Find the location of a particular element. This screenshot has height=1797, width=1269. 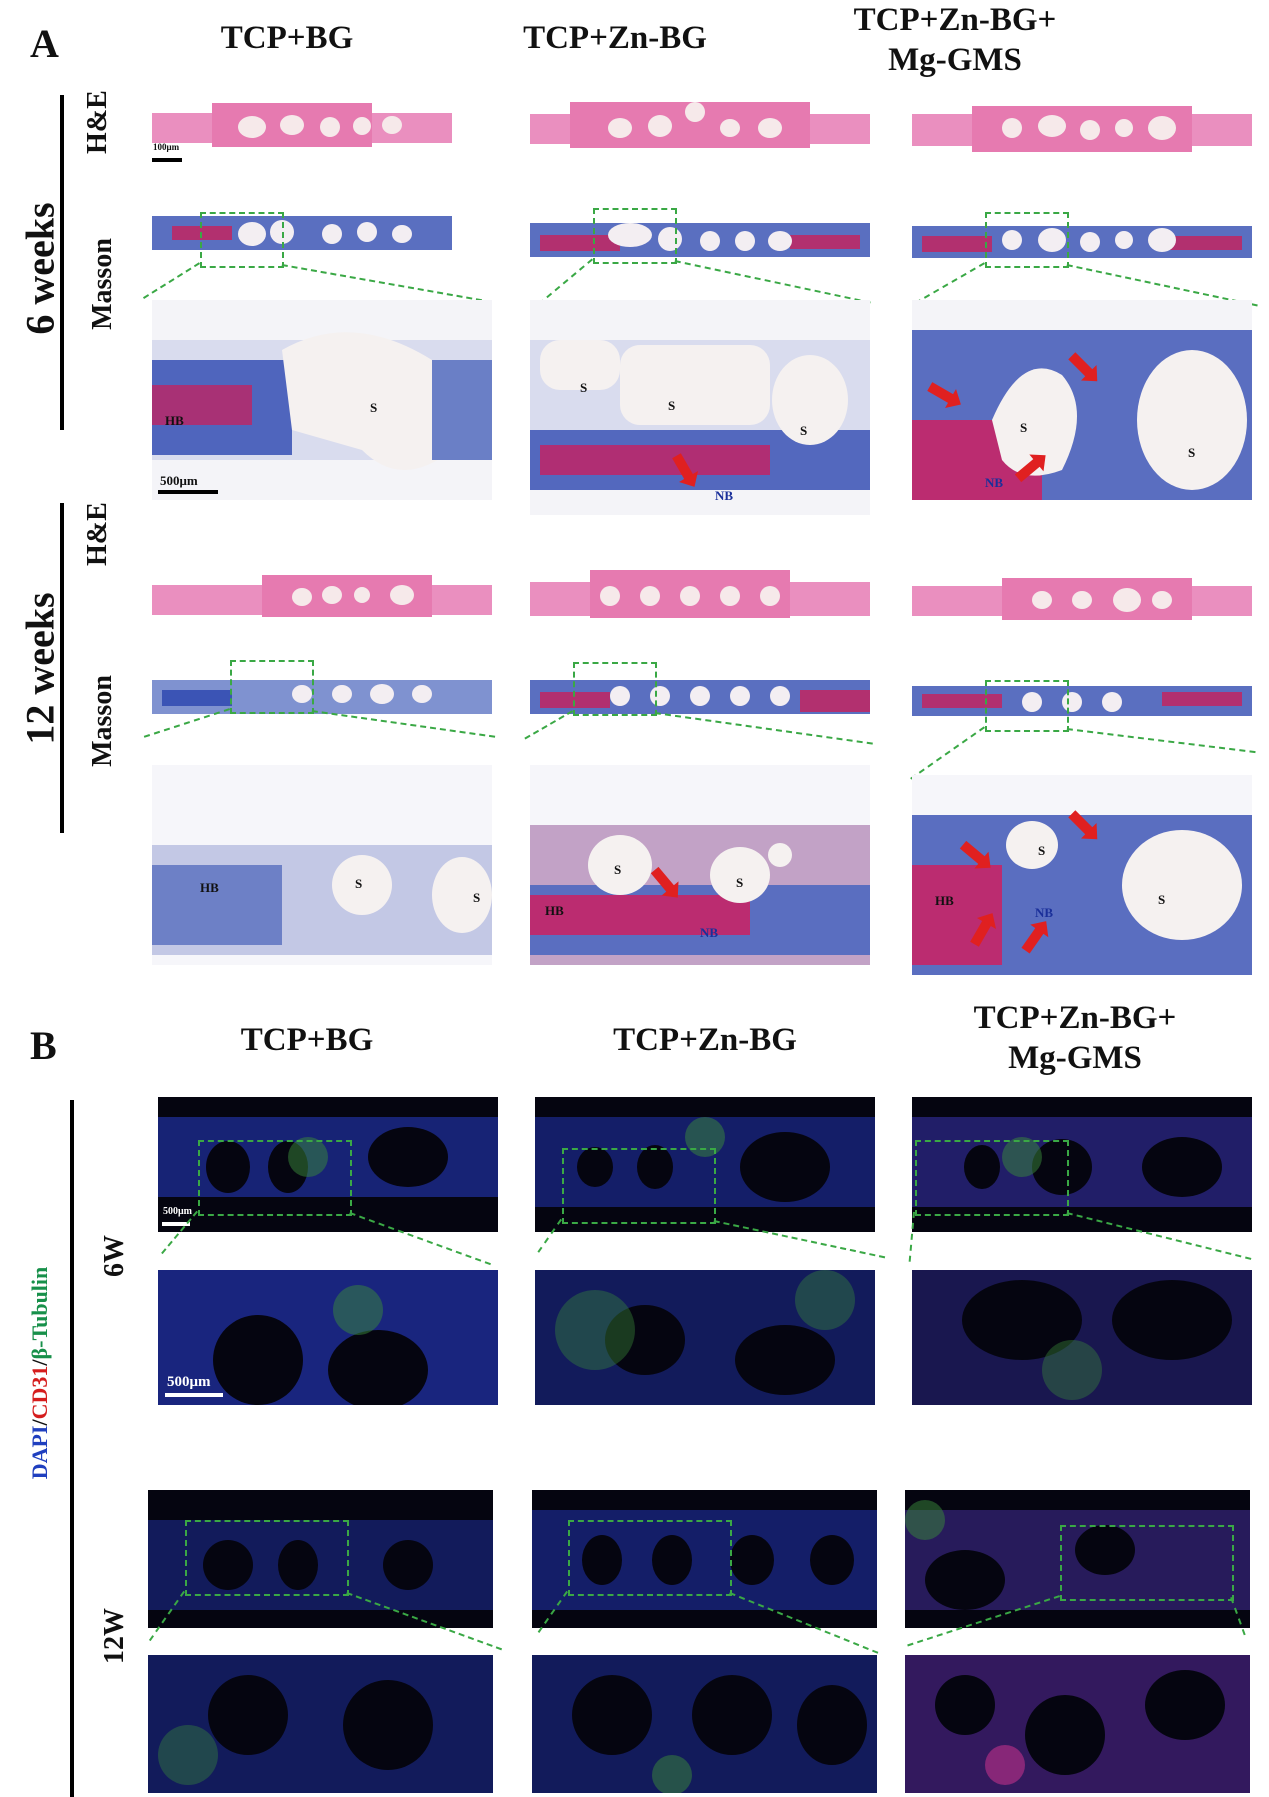

panel-a-he-label-12w: H&E is located at coordinates (97, 534).